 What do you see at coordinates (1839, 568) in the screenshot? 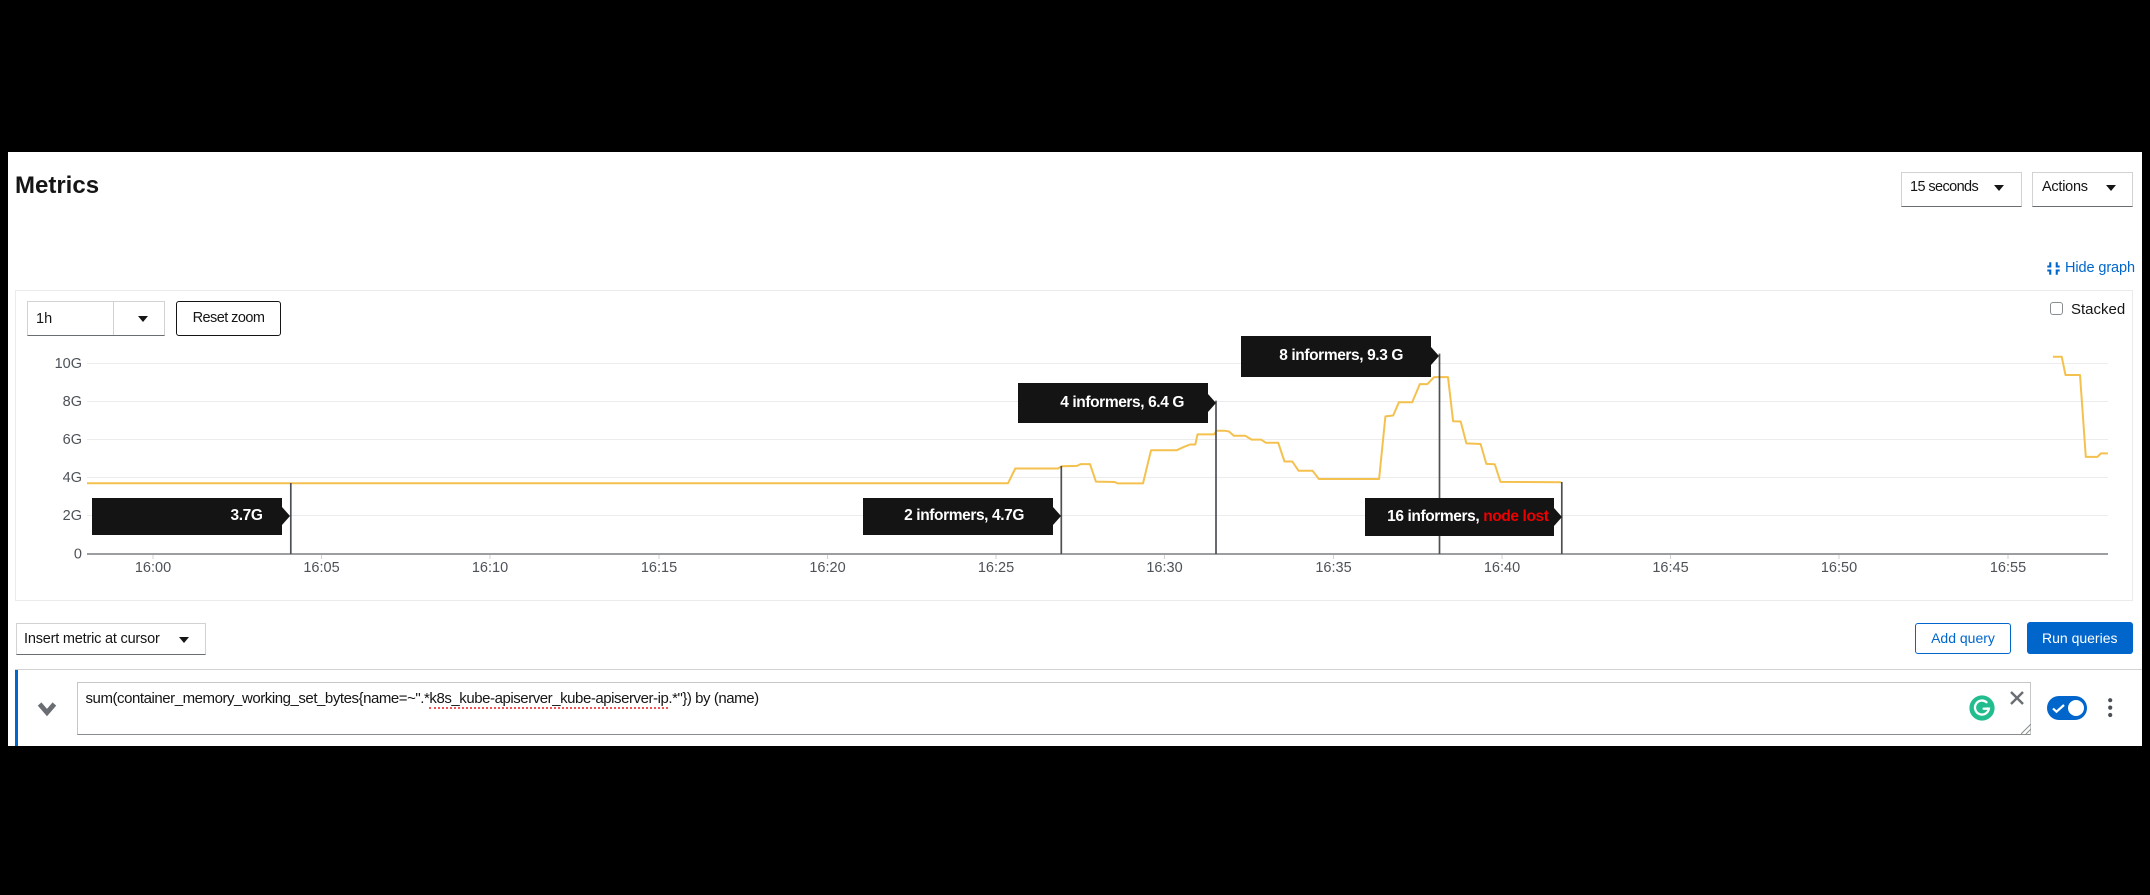
I see `svg-text: 16:50` at bounding box center [1839, 568].